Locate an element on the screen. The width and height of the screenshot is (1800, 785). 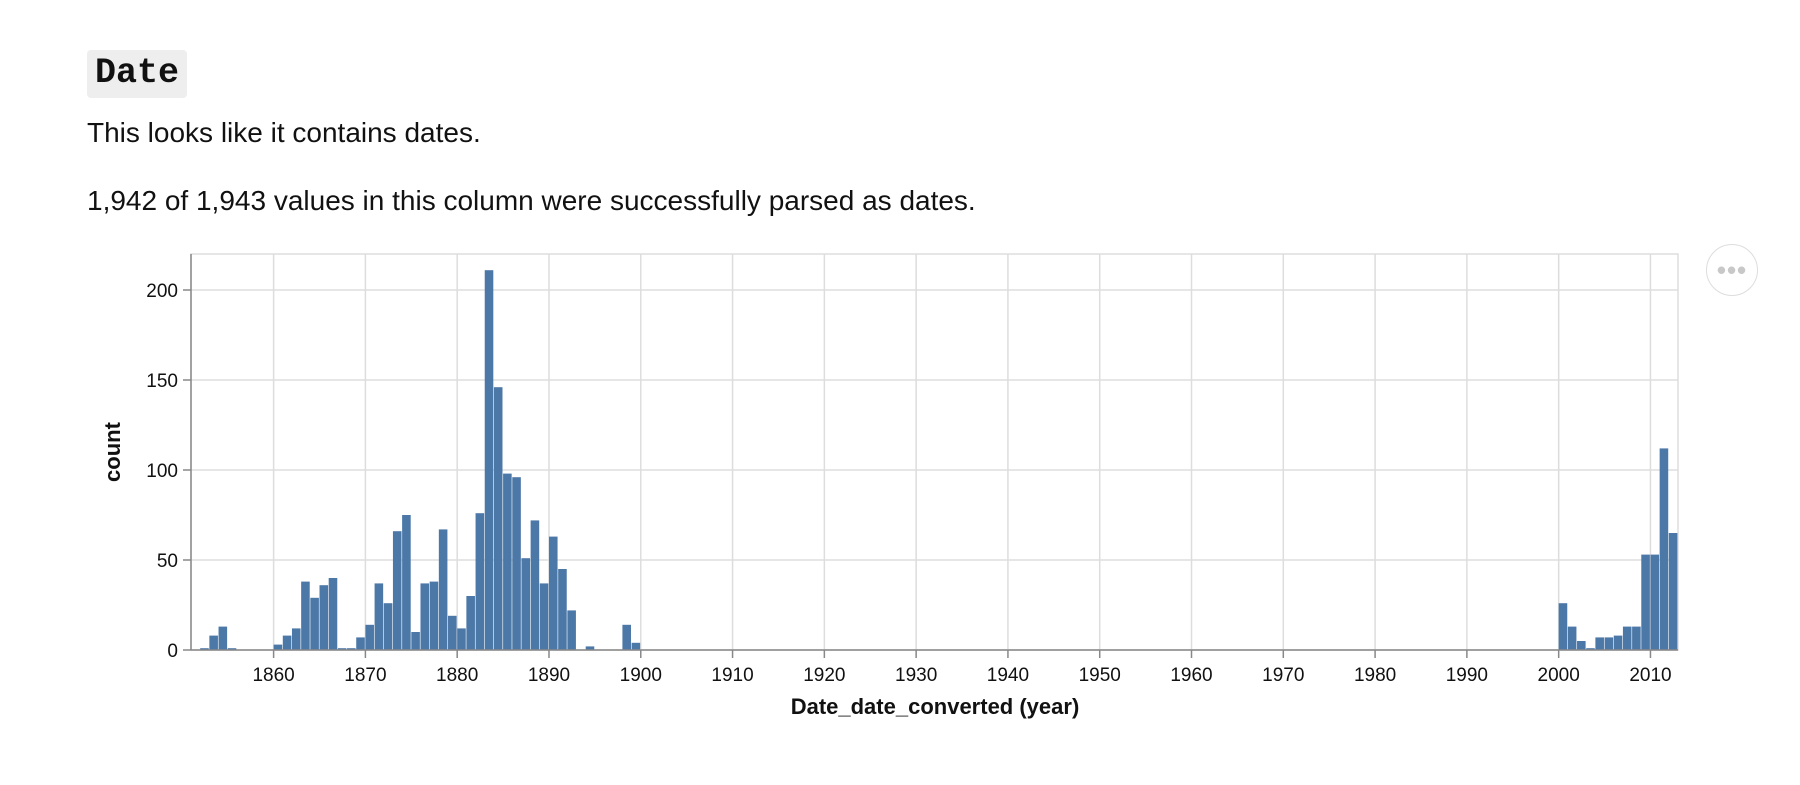
y-tick-label: 50 is located at coordinates (167, 561).